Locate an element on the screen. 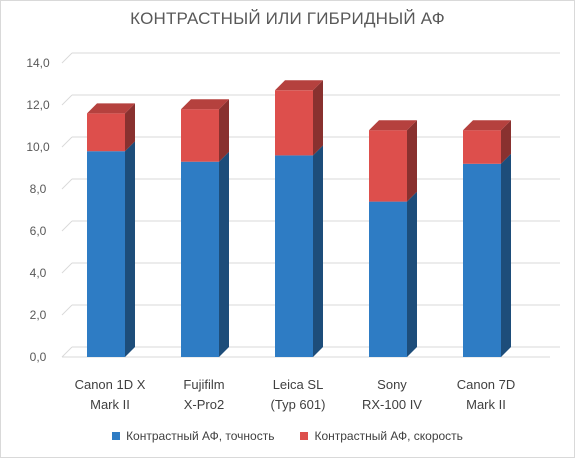  x-tick-label: X-Pro2 is located at coordinates (204, 404).